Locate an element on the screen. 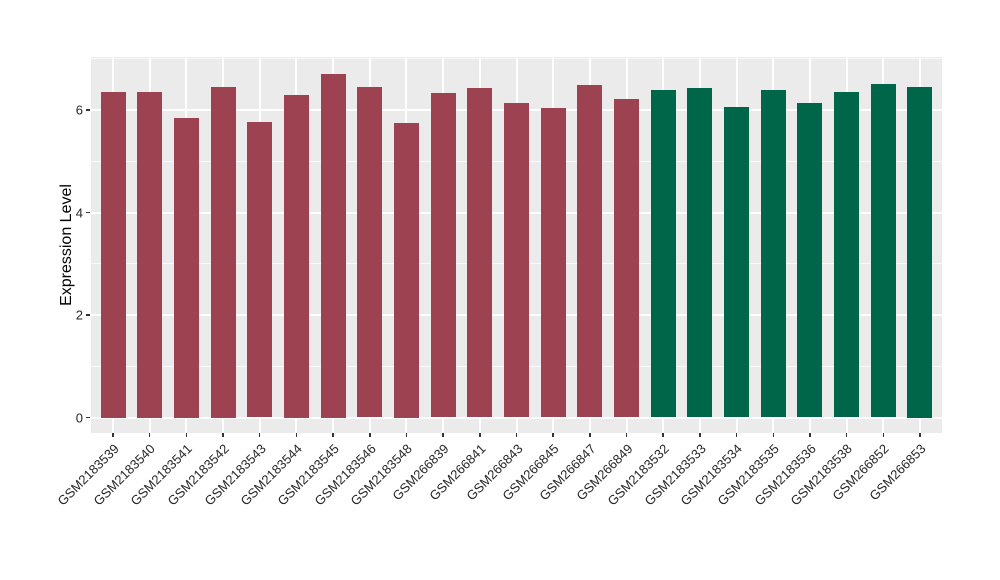 The image size is (1000, 580). bar-GSM2183538 is located at coordinates (847, 254).